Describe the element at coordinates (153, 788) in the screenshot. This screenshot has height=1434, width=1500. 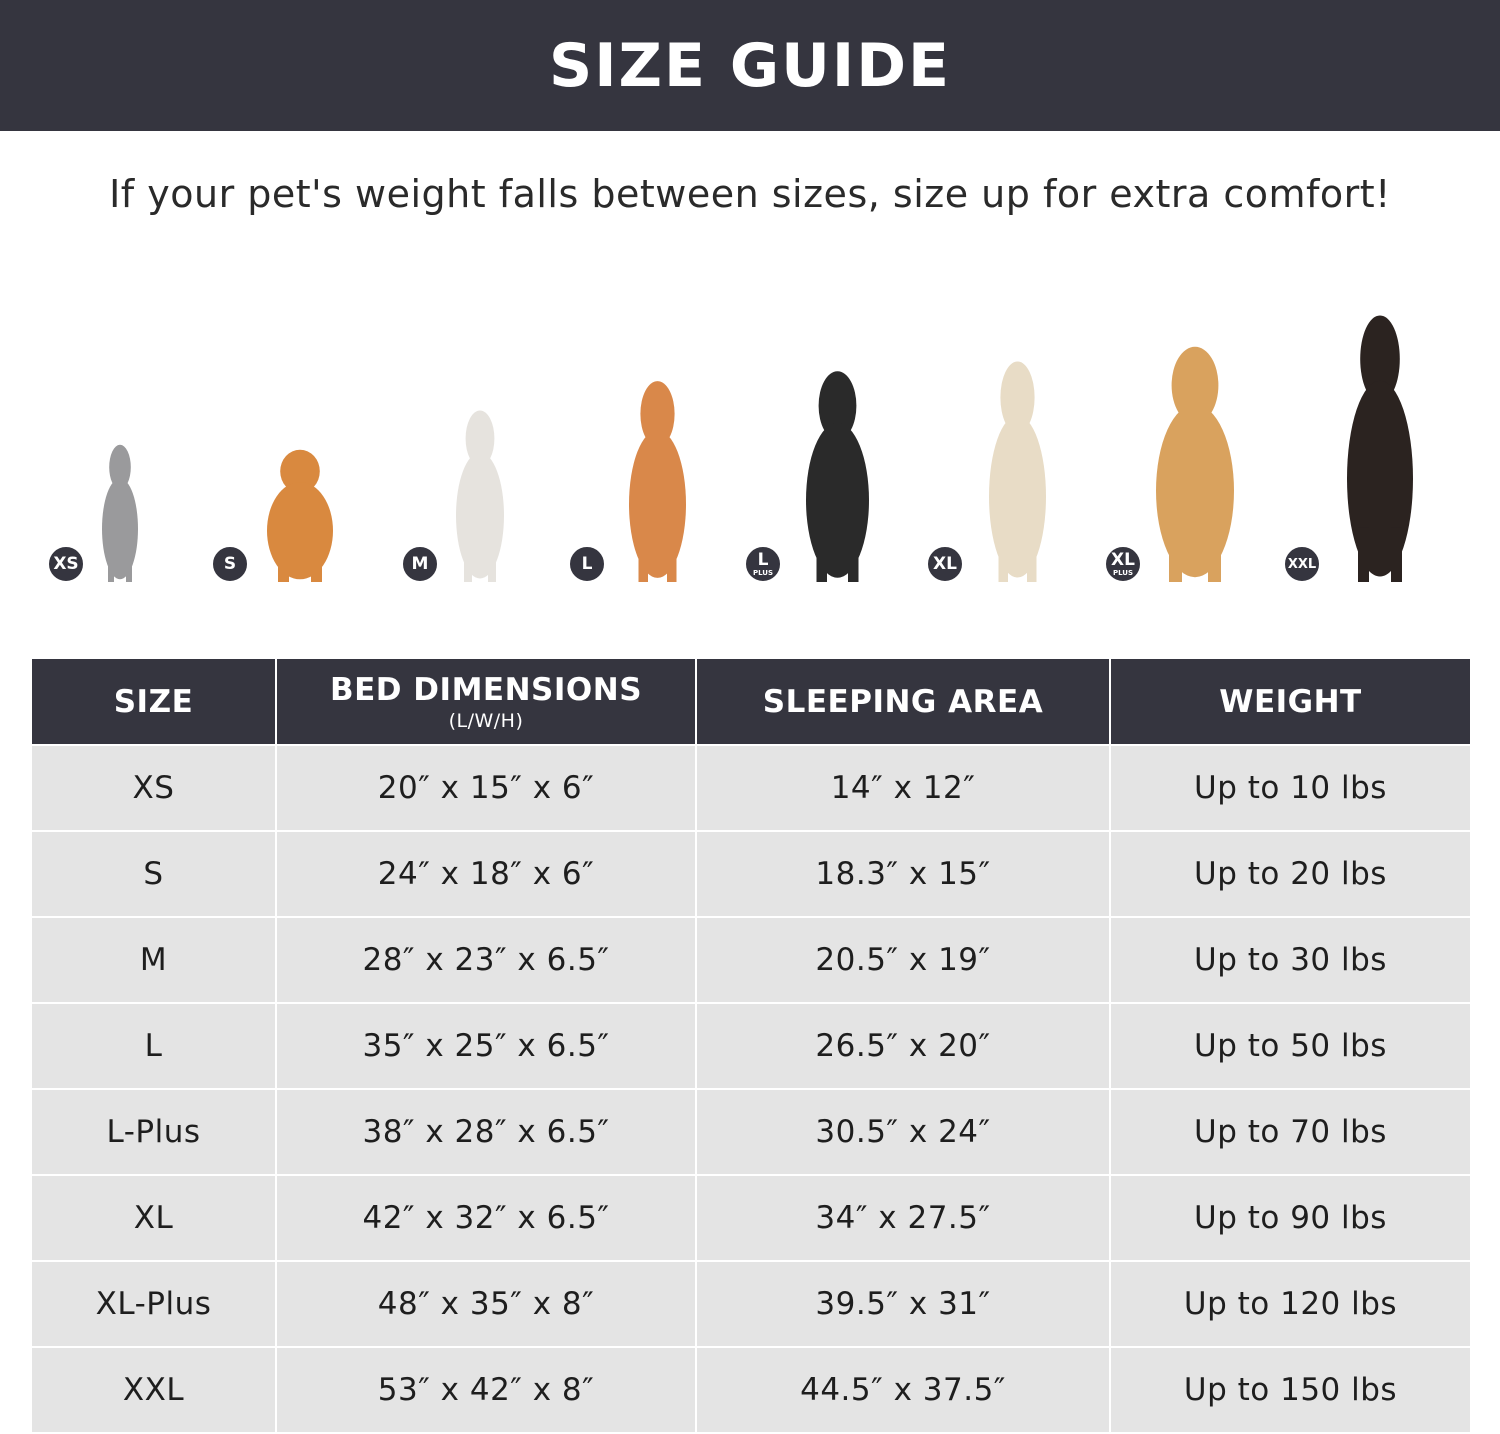
I see `size-cell: XS` at that location.